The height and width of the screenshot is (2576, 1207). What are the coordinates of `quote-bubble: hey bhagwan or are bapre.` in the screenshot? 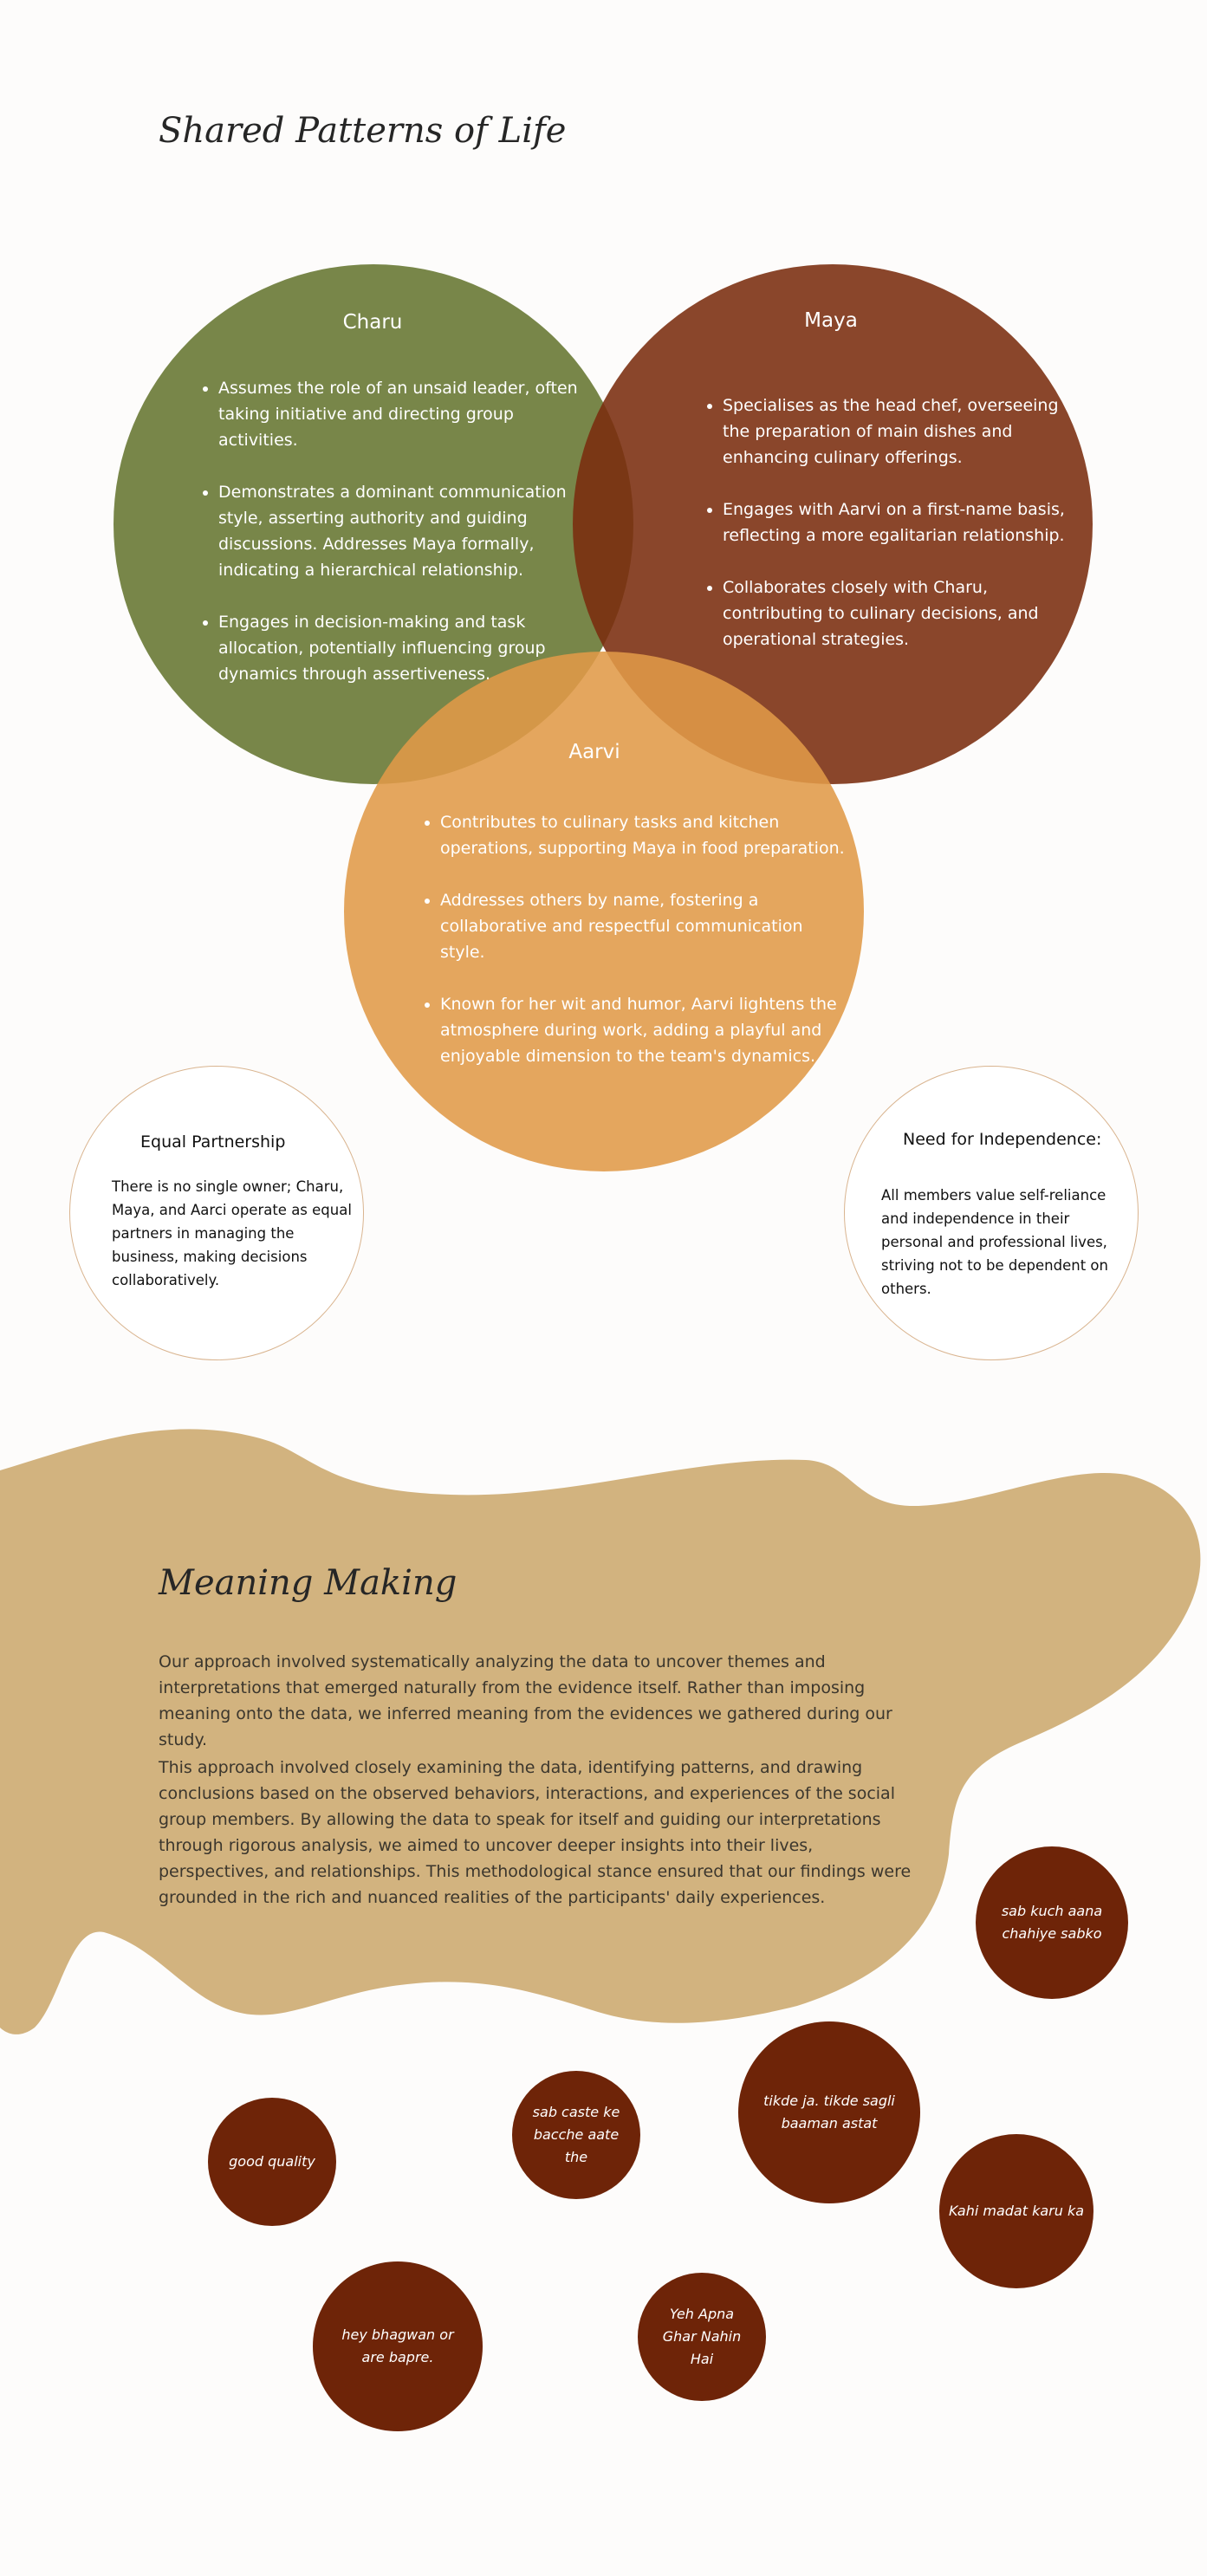 It's located at (398, 2346).